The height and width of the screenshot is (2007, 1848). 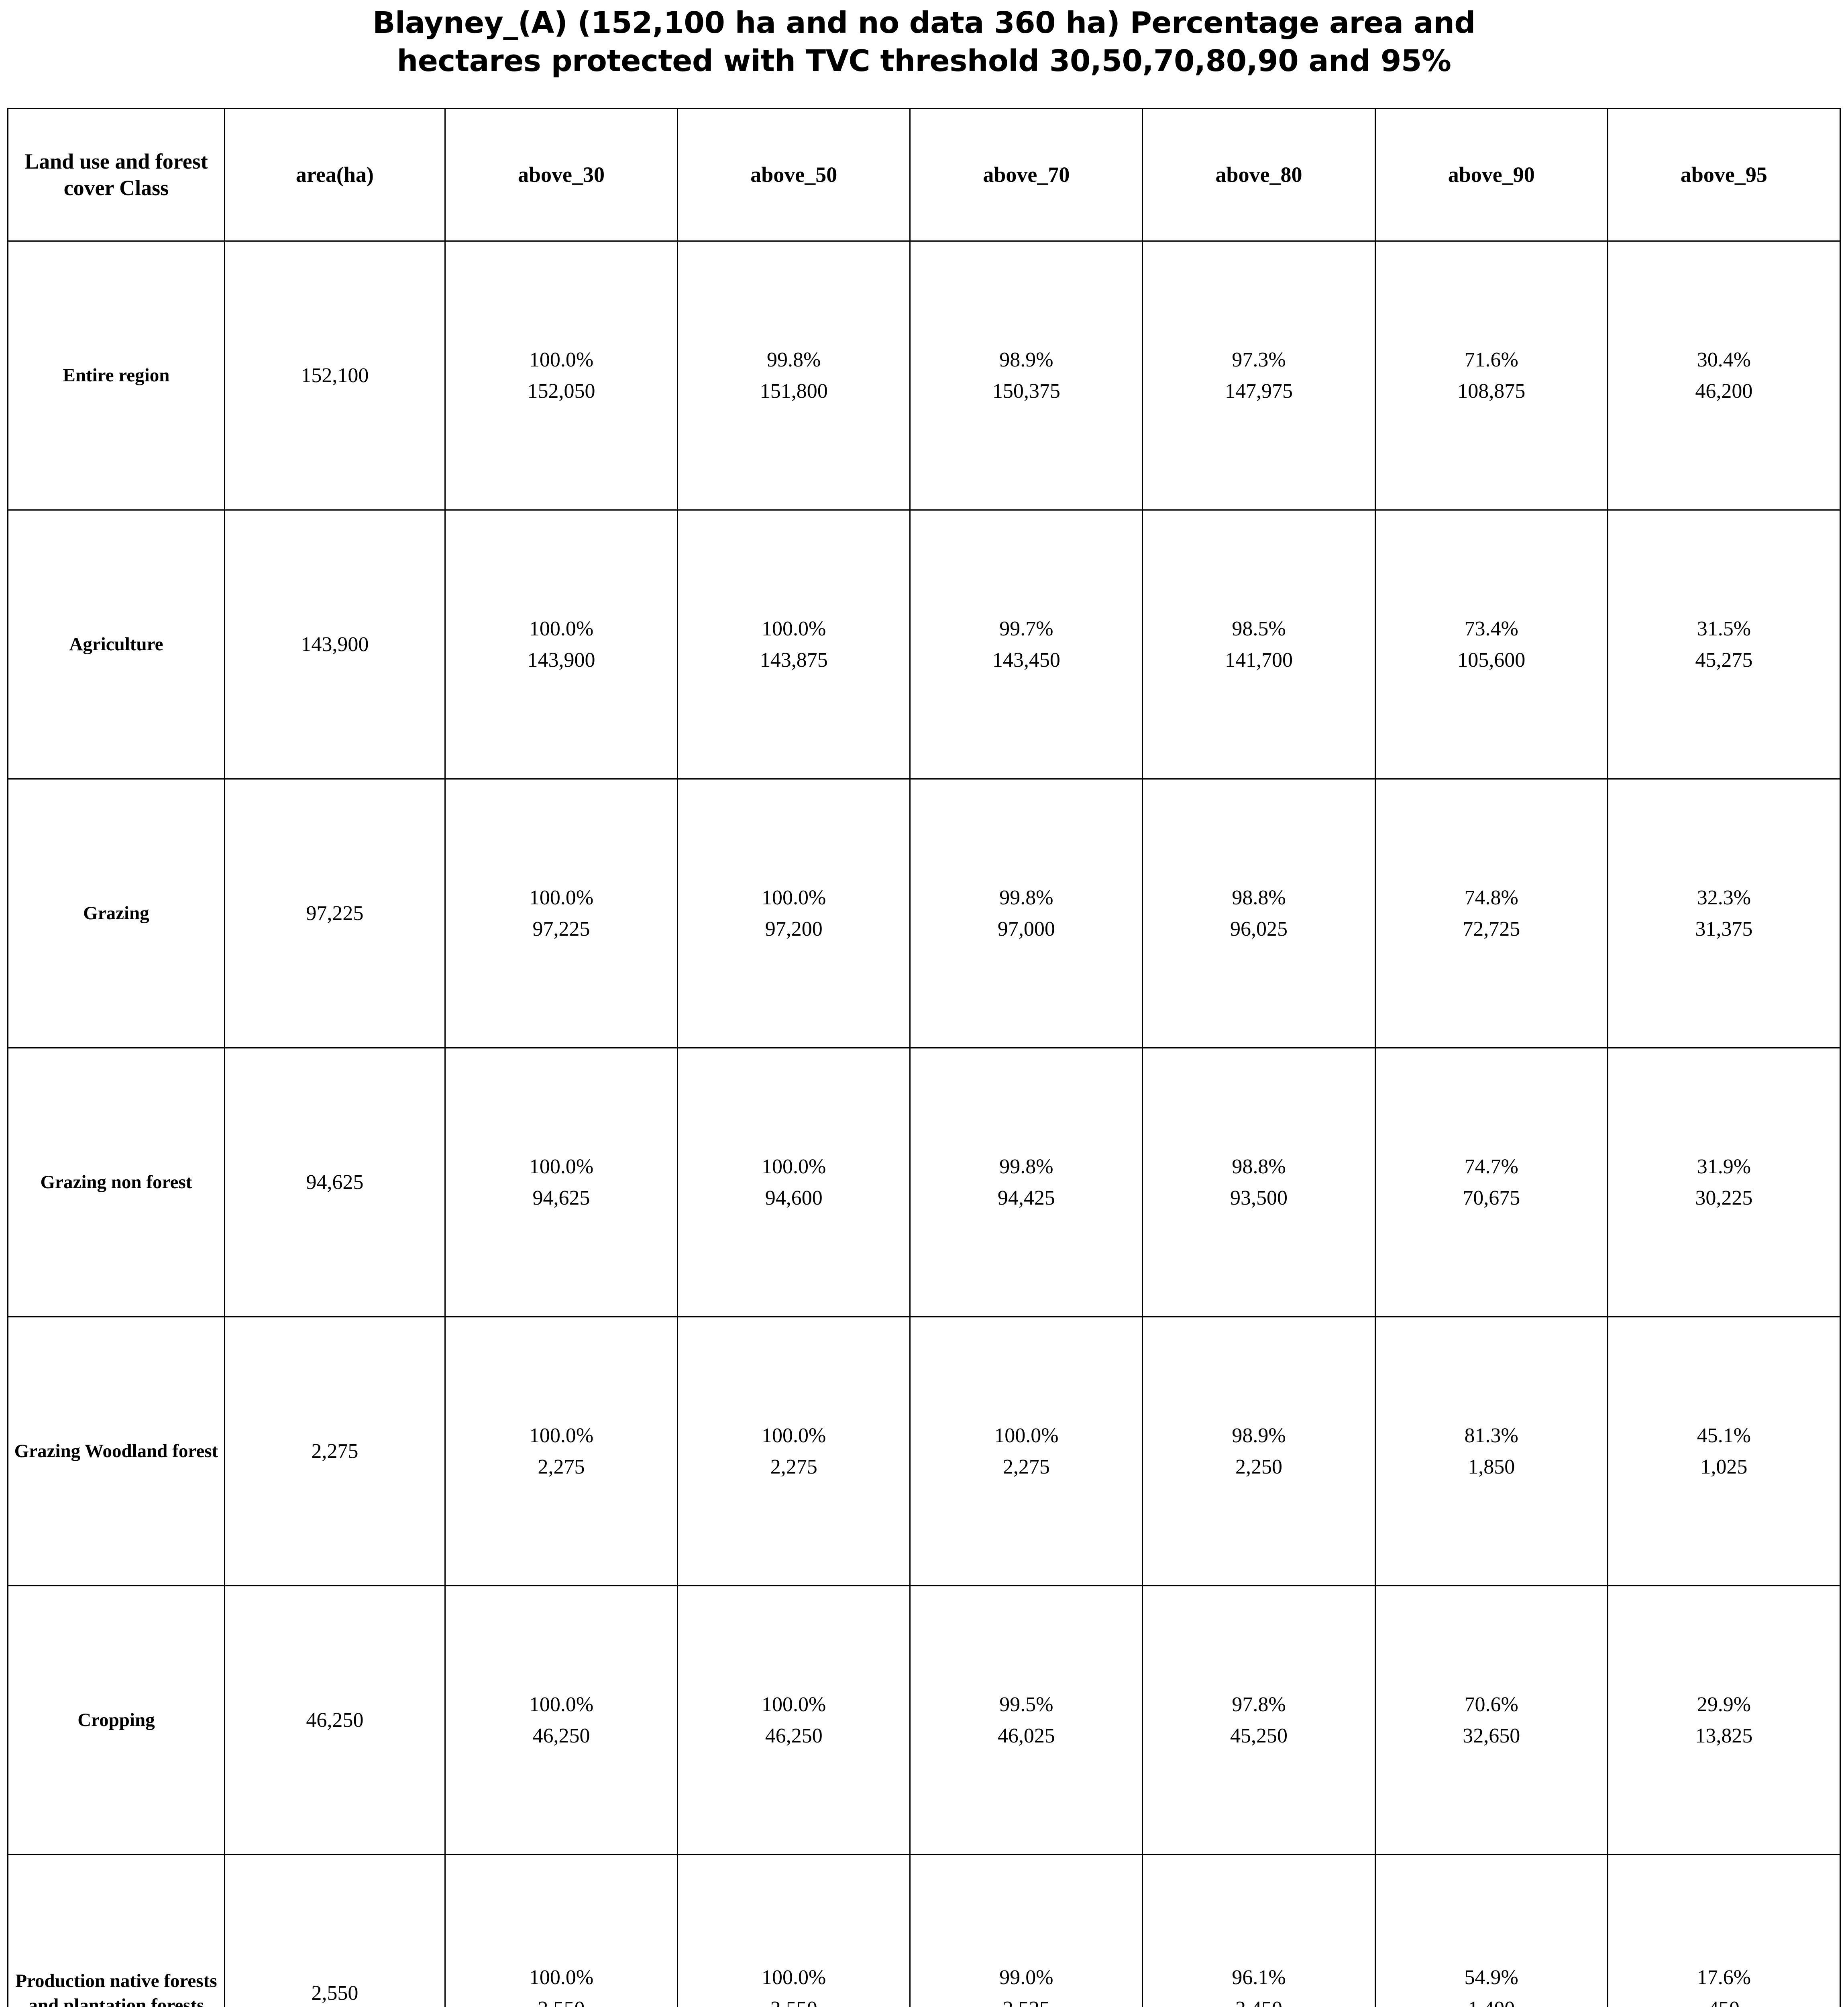 What do you see at coordinates (1491, 928) in the screenshot?
I see `cell-hectares: 72,725` at bounding box center [1491, 928].